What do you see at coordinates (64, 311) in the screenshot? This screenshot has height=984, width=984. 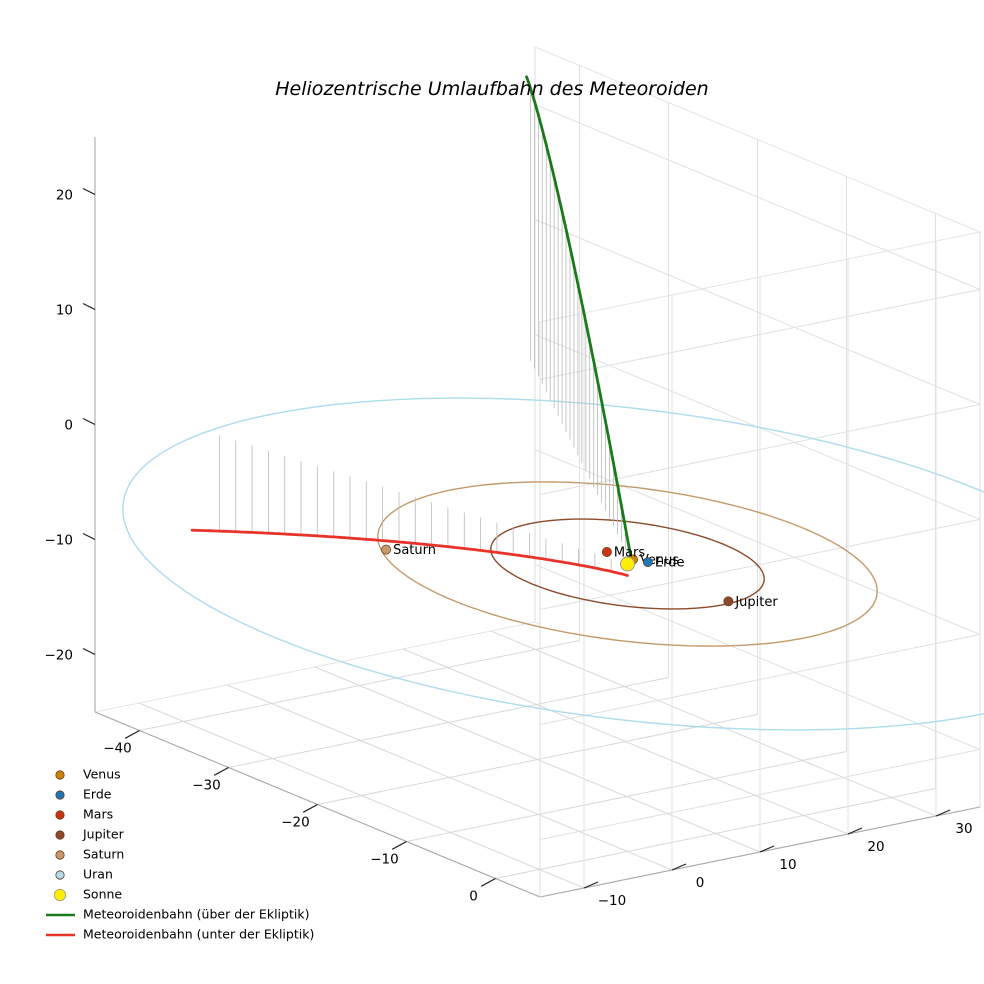 I see `tick-label-z: 10` at bounding box center [64, 311].